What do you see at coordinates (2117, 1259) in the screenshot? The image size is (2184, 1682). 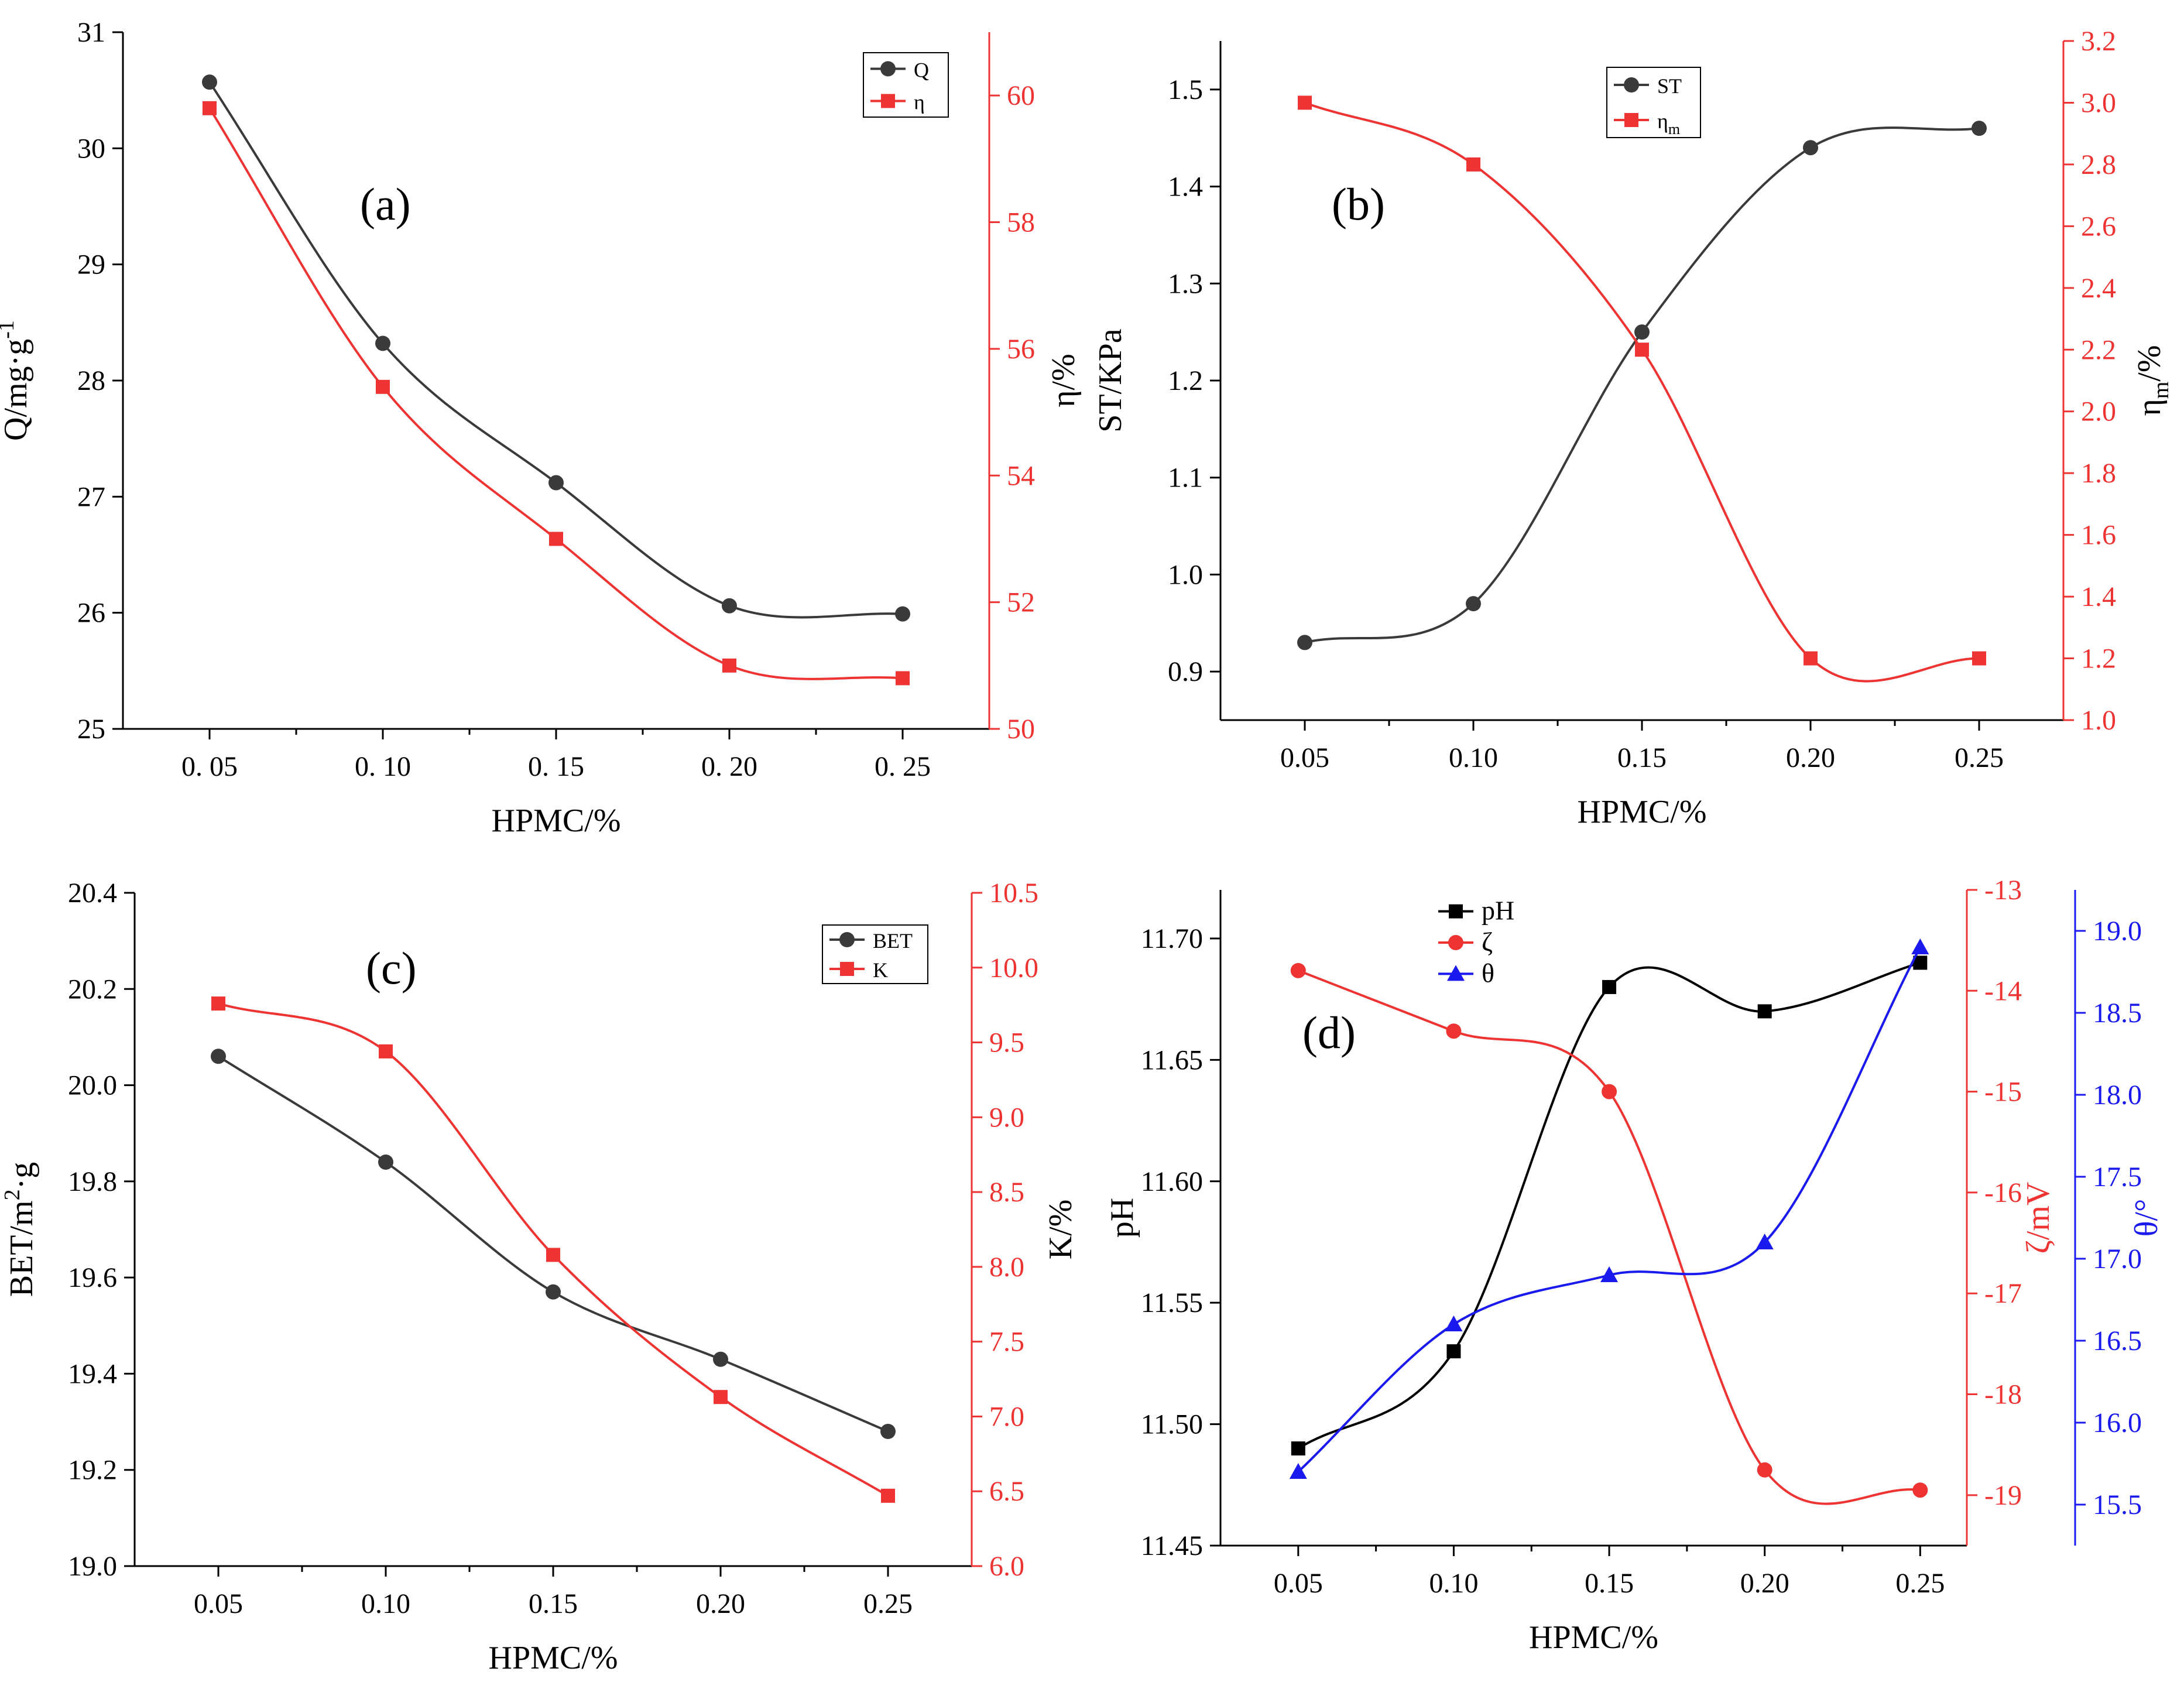 I see `right-tick-label: 17.0` at bounding box center [2117, 1259].